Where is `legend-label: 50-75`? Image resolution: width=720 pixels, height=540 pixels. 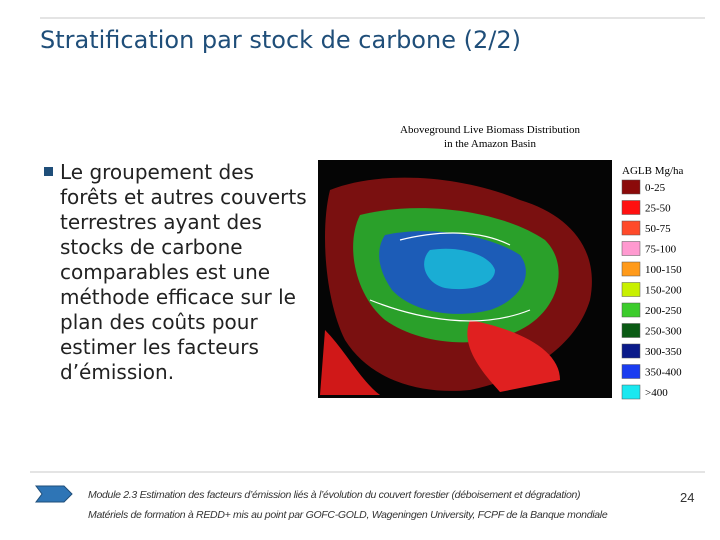 legend-label: 50-75 is located at coordinates (658, 229).